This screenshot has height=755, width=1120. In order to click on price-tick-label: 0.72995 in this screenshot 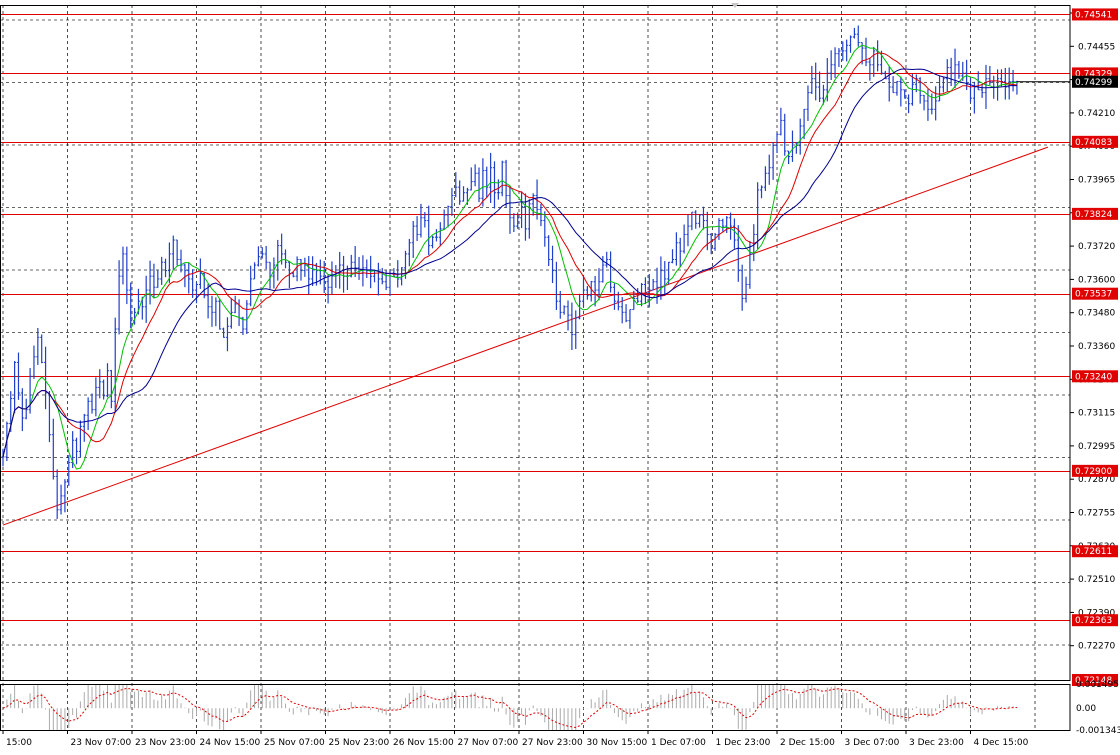, I will do `click(1096, 447)`.